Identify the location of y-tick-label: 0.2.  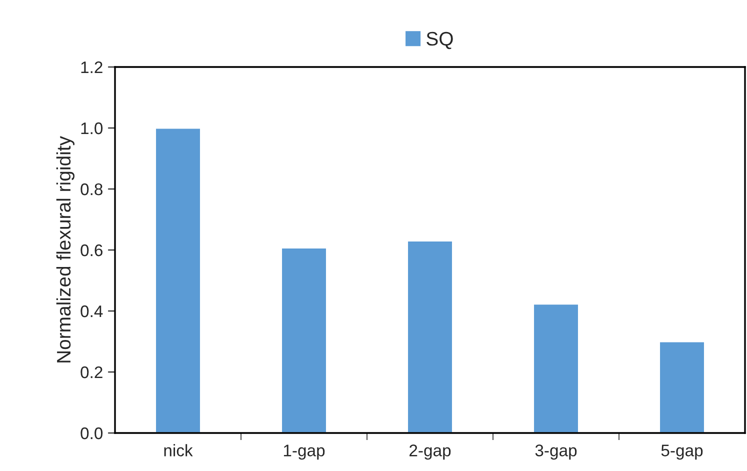
(91, 372).